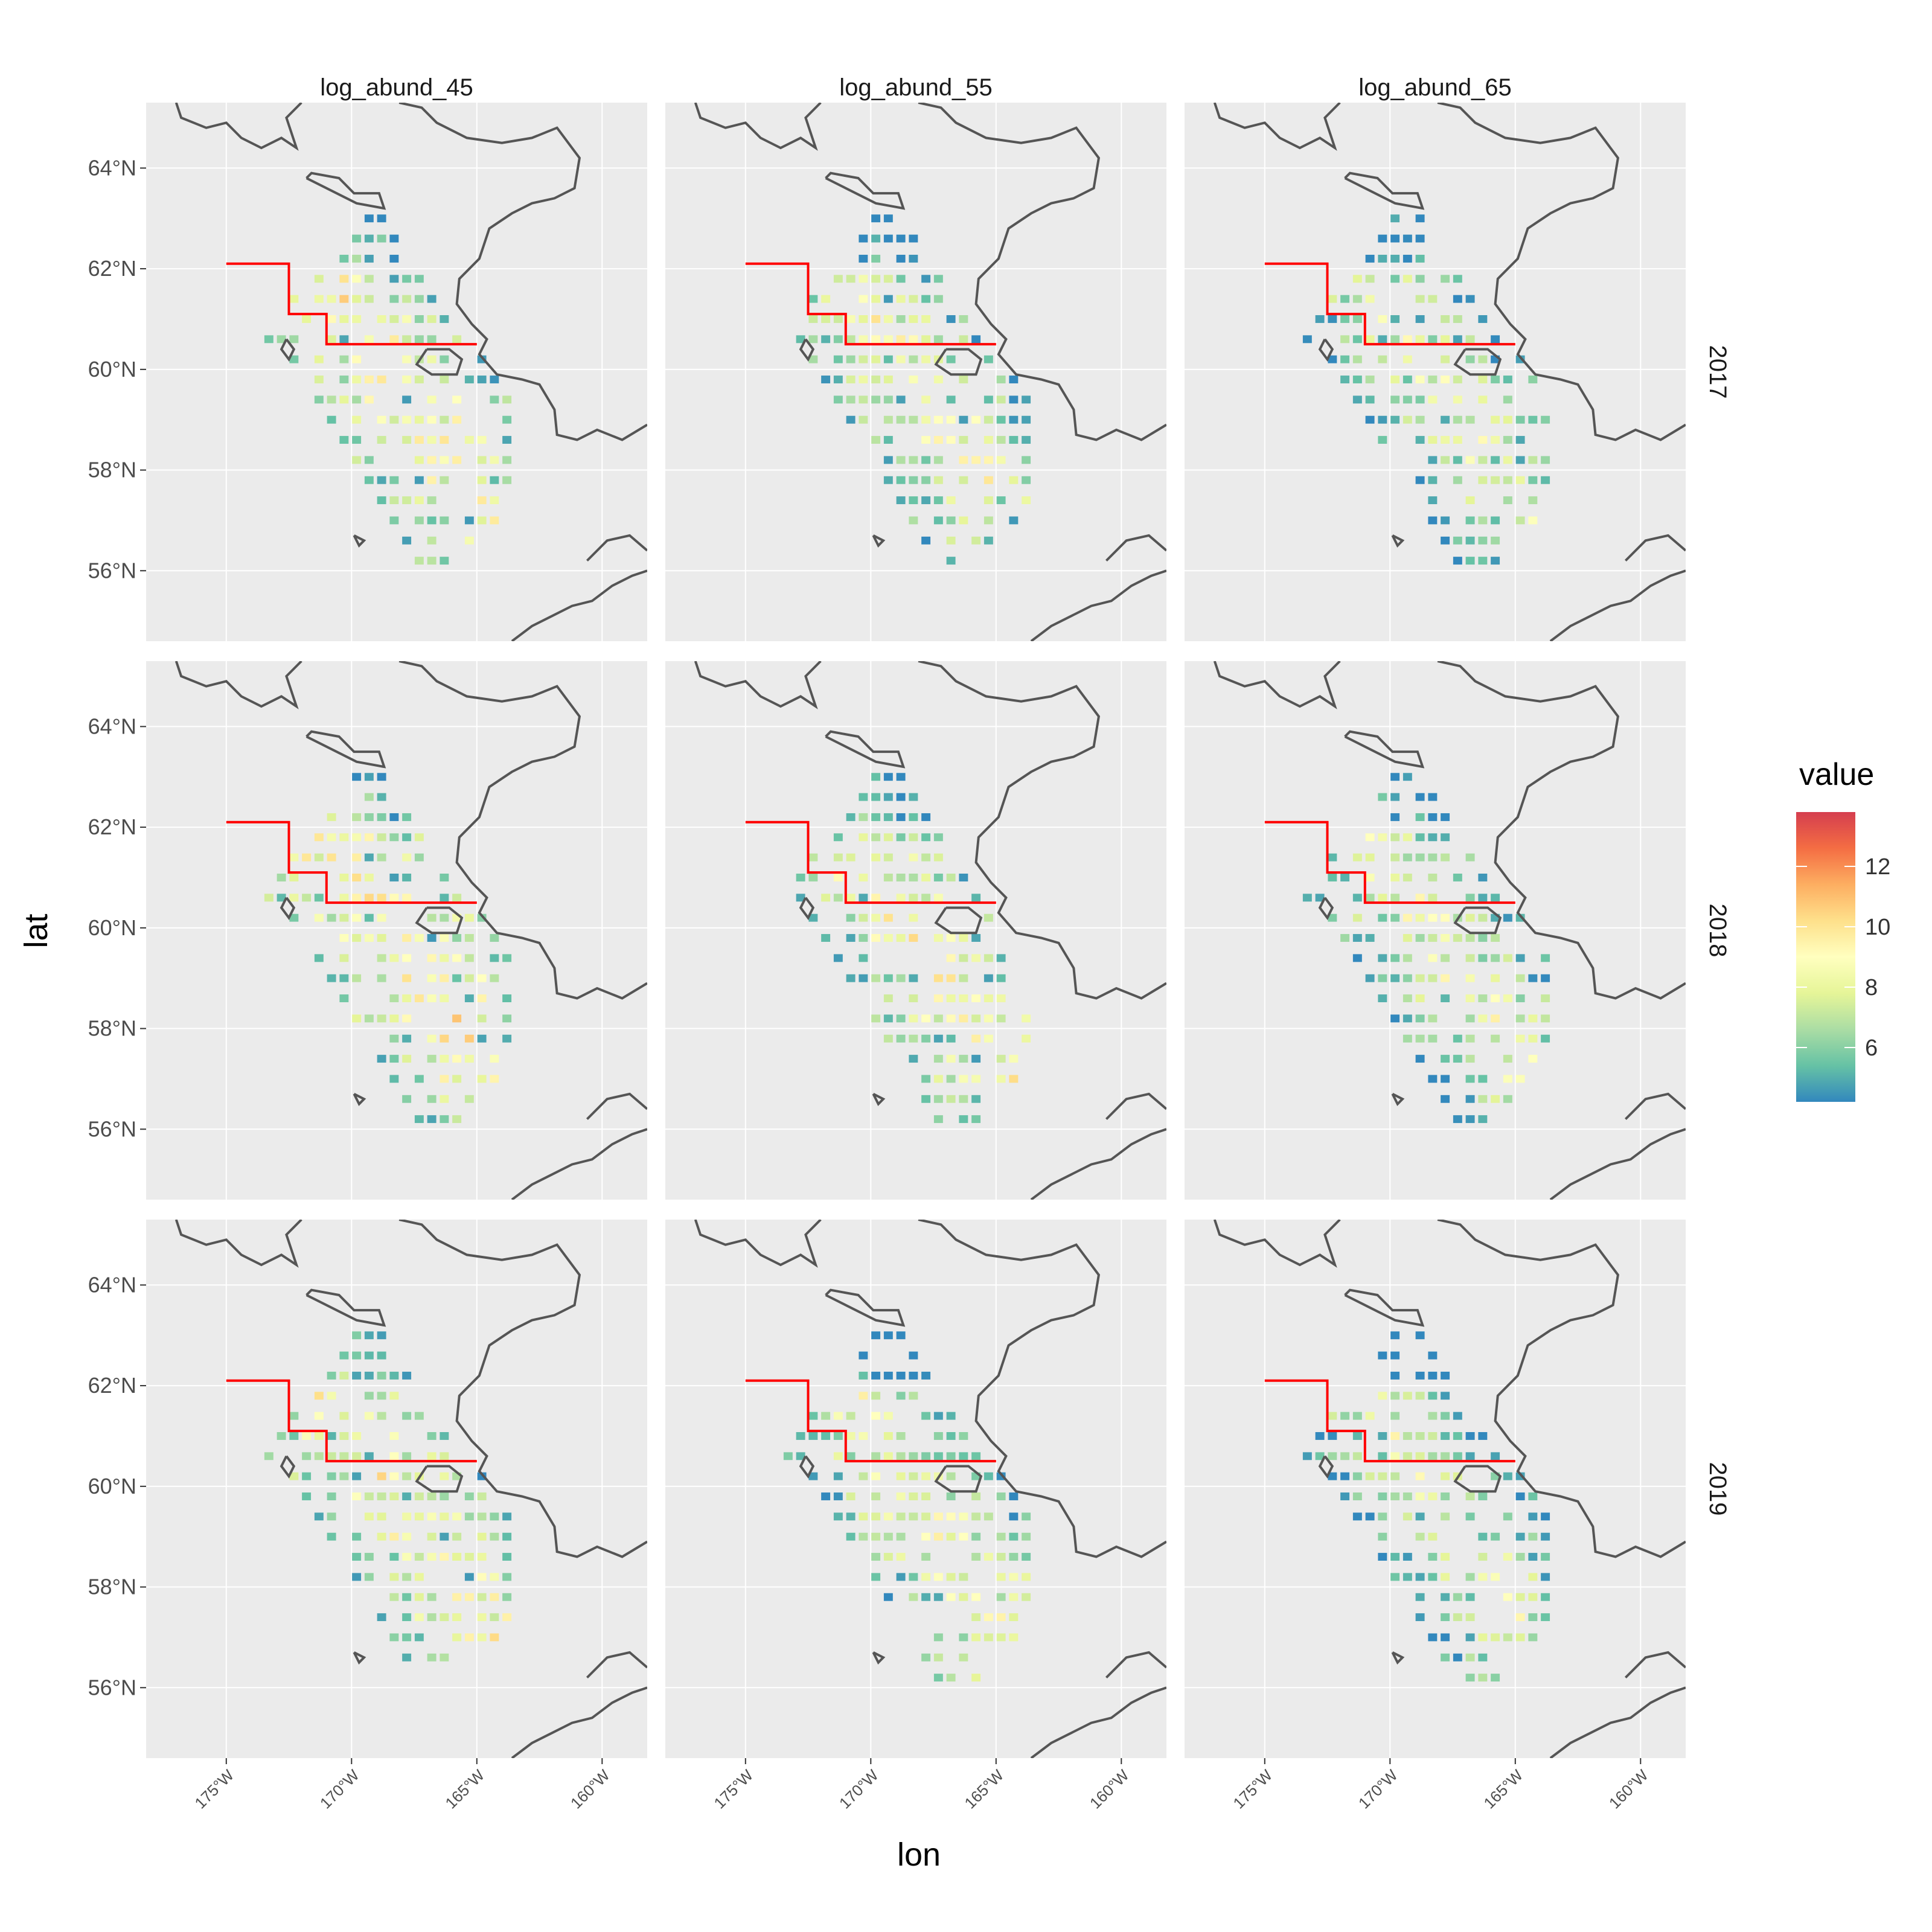  I want to click on strip-label-col: log_abund_45, so click(396, 87).